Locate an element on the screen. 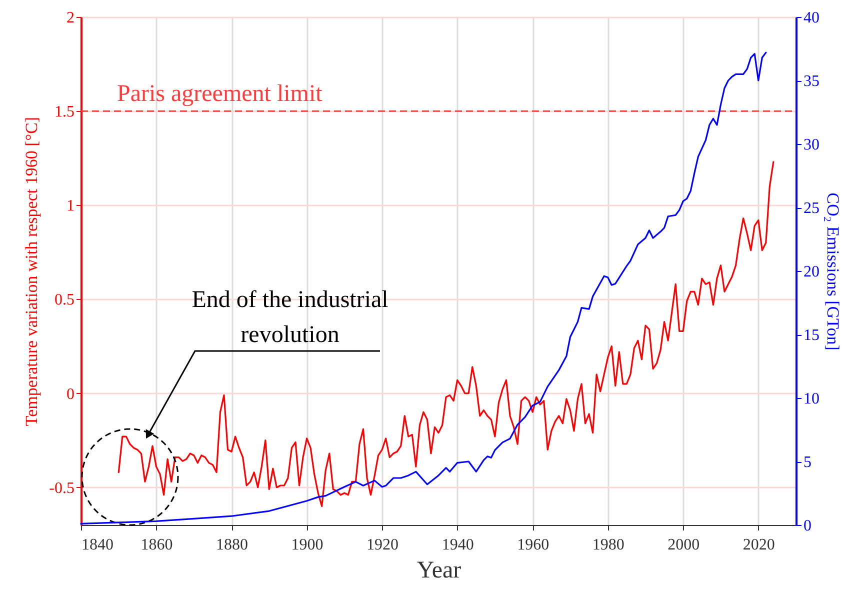 Image resolution: width=850 pixels, height=590 pixels. x-tick-label: 1920 is located at coordinates (382, 545).